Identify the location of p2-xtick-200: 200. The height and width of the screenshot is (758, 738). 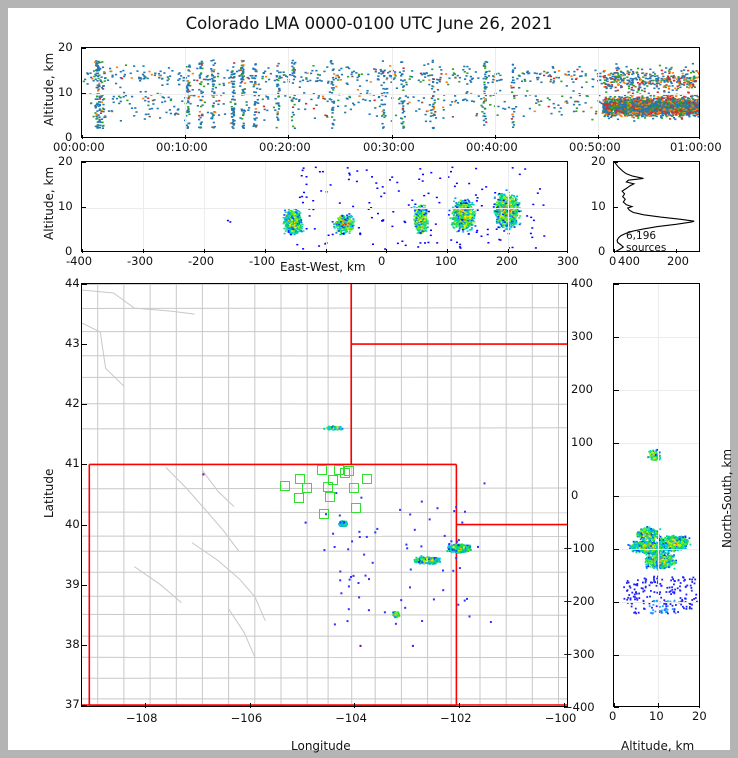
(507, 261).